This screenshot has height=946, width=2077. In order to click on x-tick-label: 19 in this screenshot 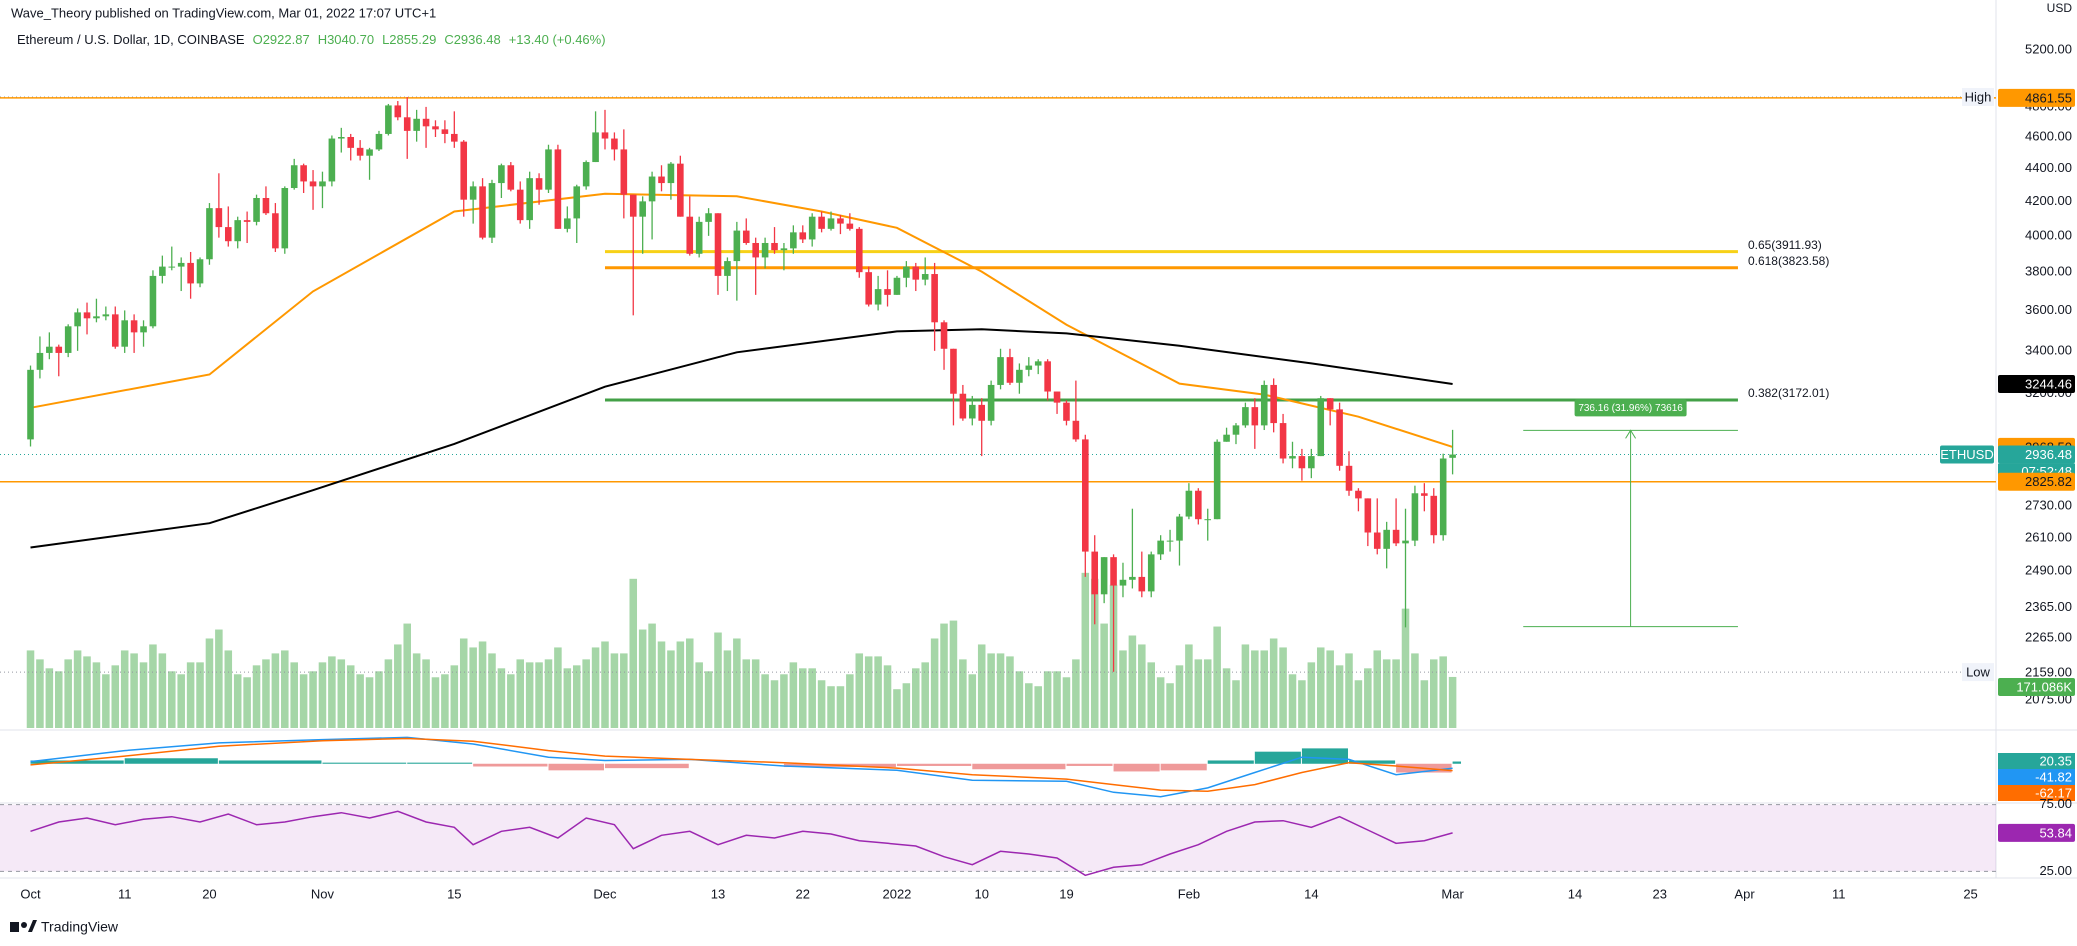, I will do `click(1066, 893)`.